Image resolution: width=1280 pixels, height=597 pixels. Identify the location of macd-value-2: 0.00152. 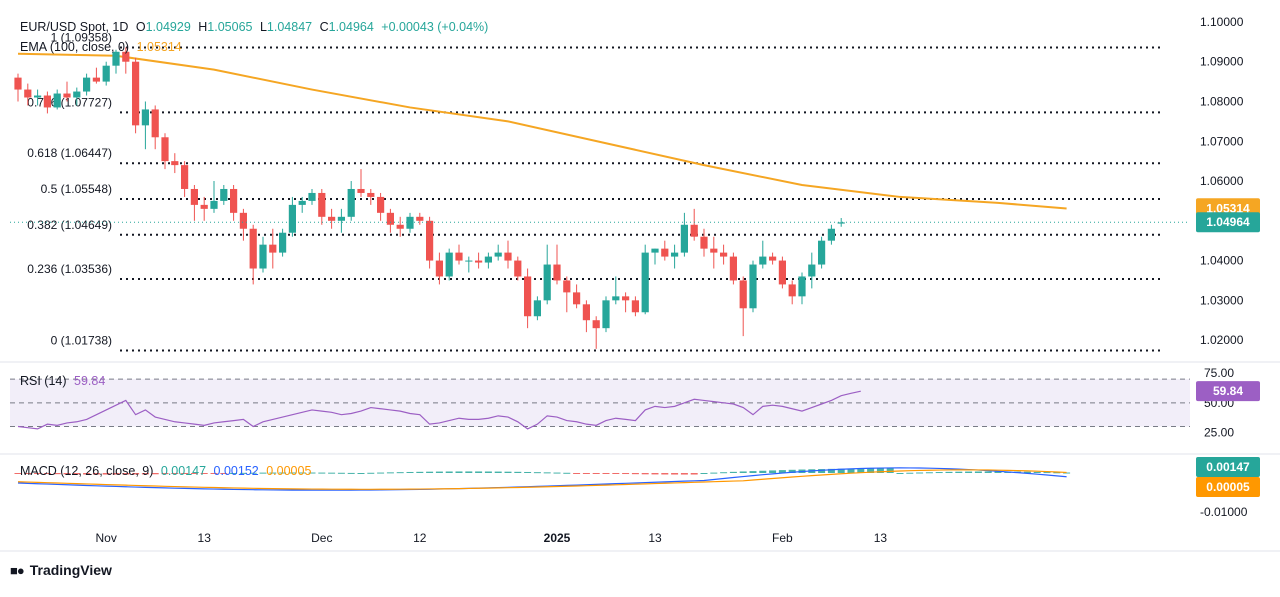
(236, 471).